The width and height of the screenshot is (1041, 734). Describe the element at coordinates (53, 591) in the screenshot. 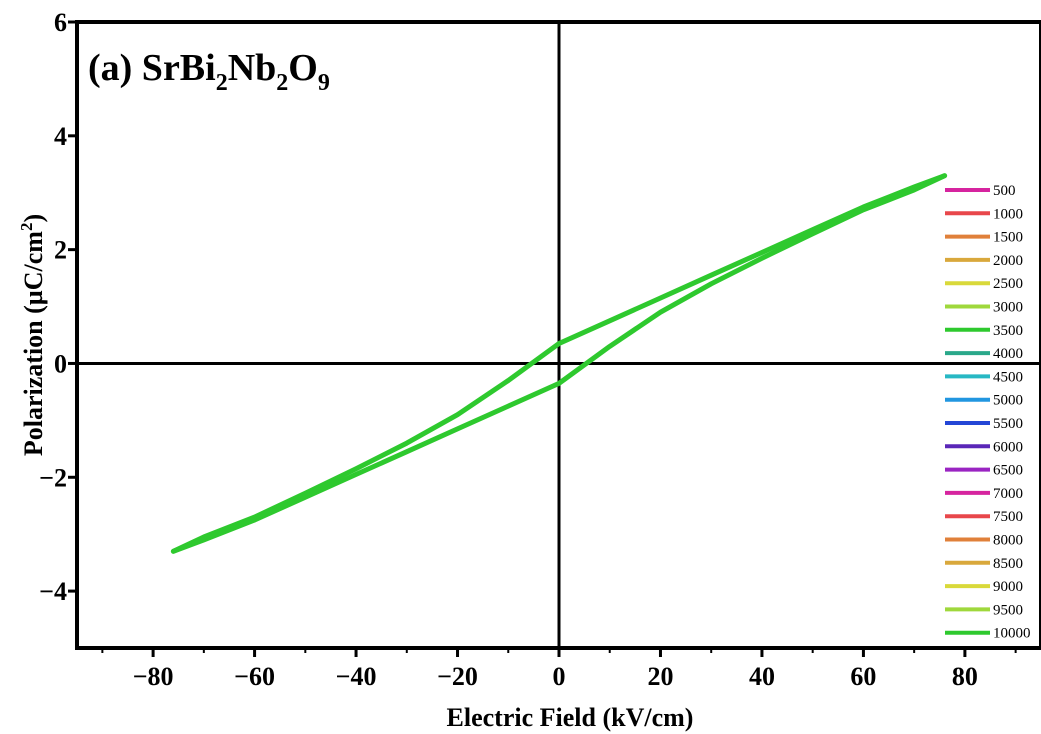

I see `y-tick-label: −4` at that location.